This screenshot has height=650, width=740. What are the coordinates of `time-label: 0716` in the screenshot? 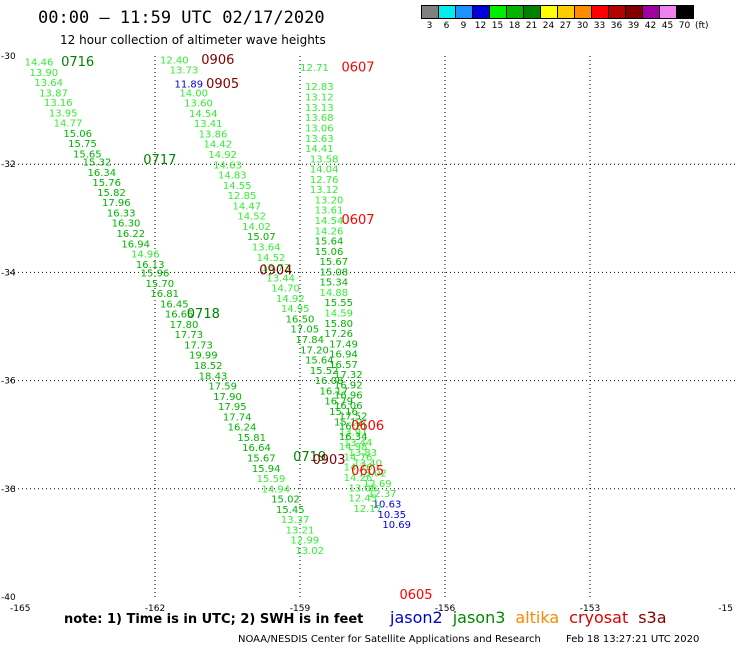 It's located at (77, 62).